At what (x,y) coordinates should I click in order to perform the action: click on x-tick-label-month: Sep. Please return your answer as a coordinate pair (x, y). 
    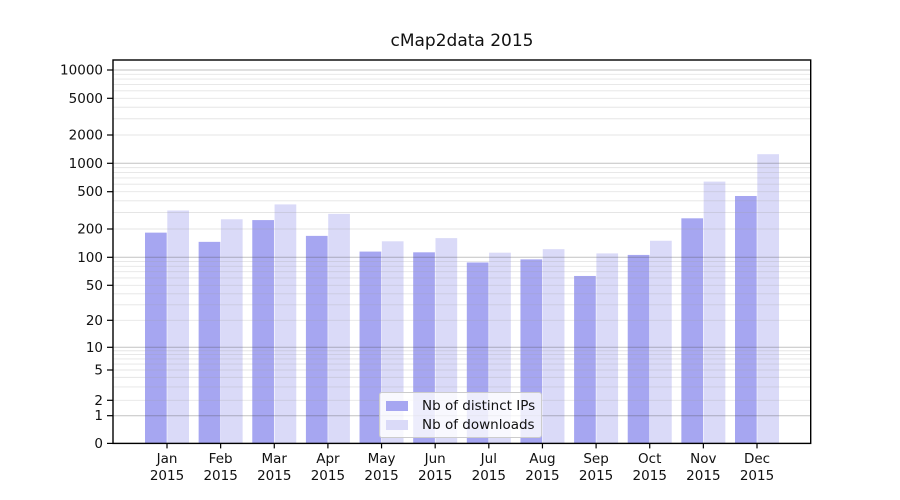
    Looking at the image, I should click on (595, 459).